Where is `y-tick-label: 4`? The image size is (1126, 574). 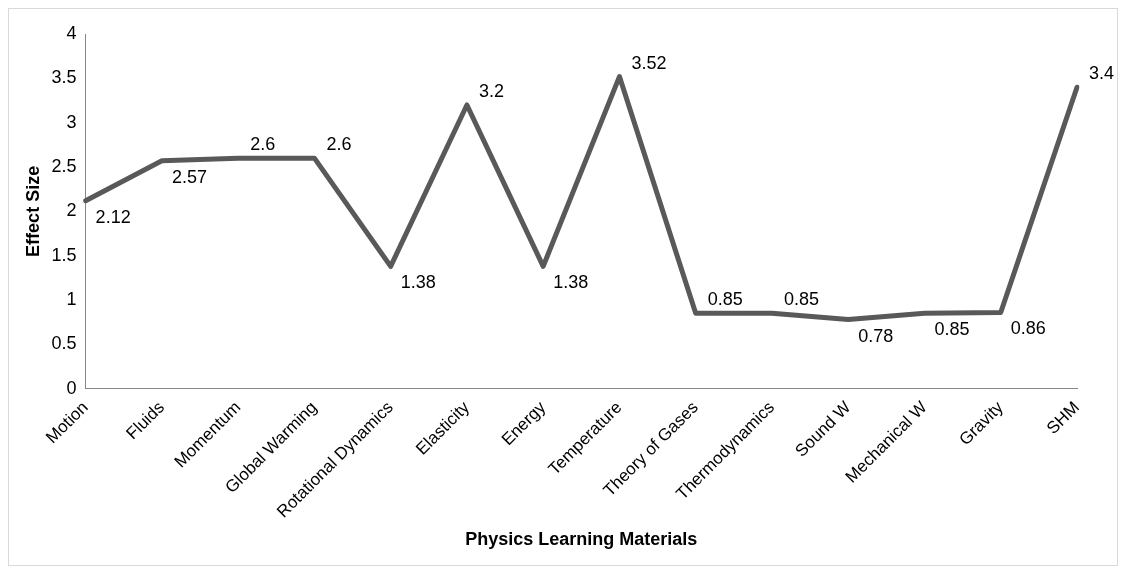
y-tick-label: 4 is located at coordinates (71, 32).